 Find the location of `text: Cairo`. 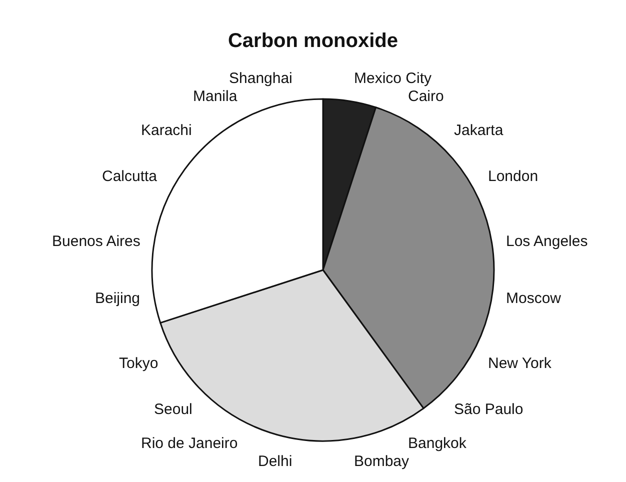

text: Cairo is located at coordinates (426, 96).